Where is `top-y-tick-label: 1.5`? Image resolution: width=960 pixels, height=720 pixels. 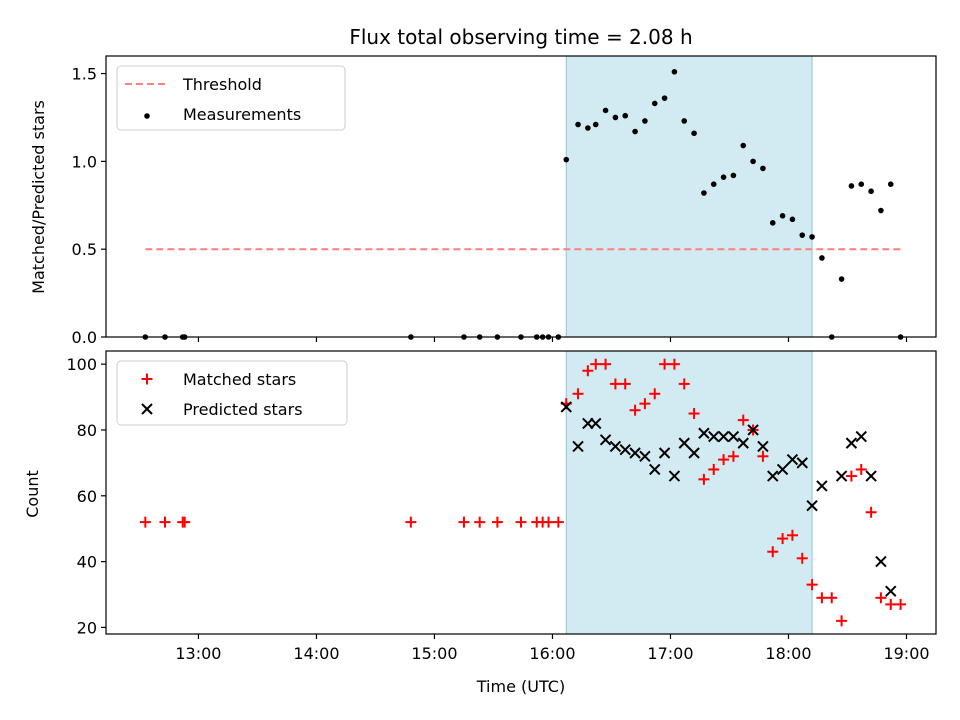
top-y-tick-label: 1.5 is located at coordinates (84, 74).